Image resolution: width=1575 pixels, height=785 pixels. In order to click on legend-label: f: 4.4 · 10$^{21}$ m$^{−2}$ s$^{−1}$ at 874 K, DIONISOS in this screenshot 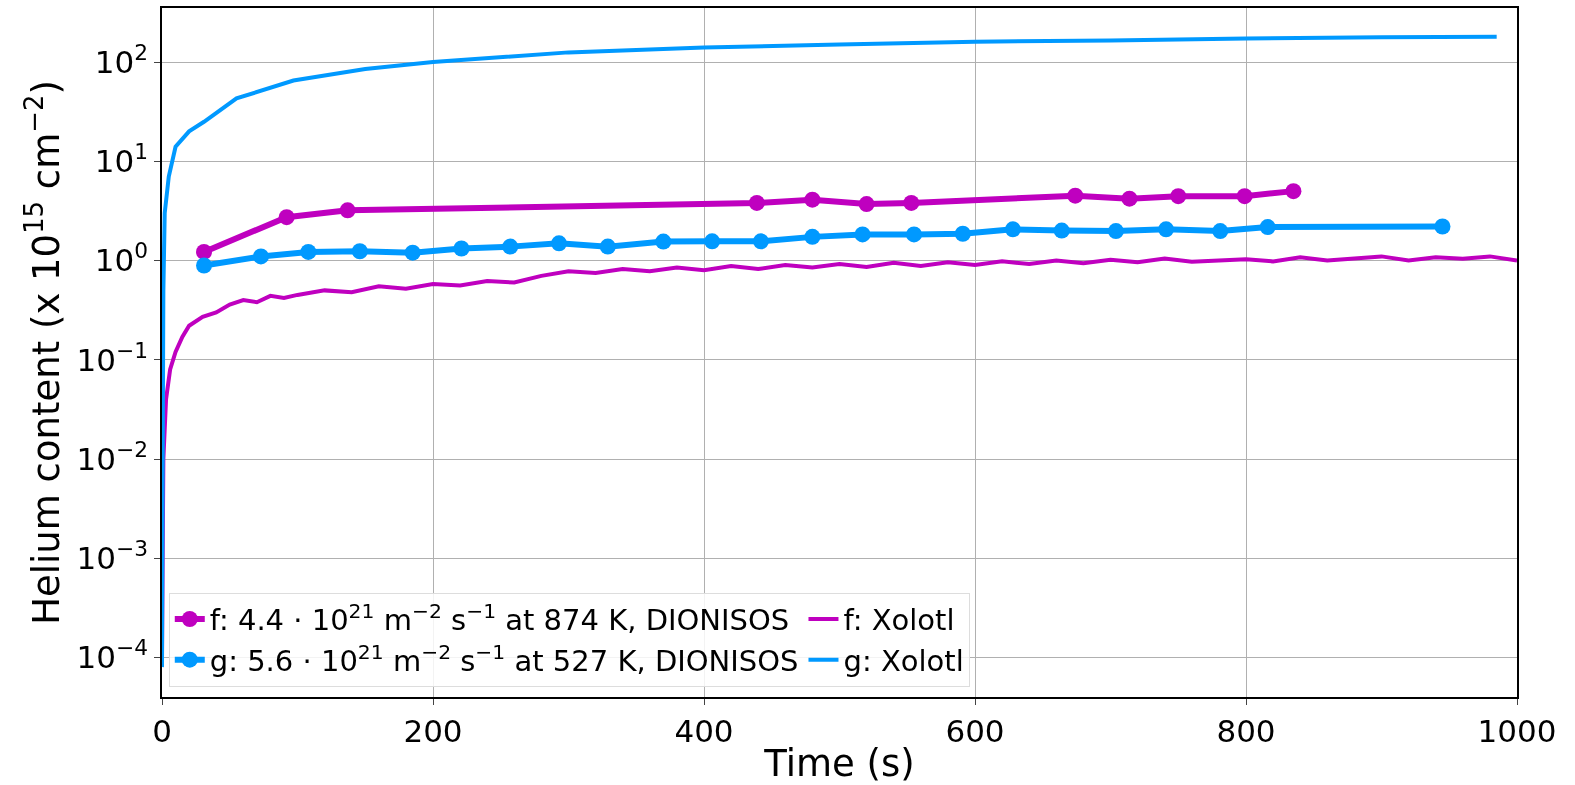, I will do `click(499, 618)`.